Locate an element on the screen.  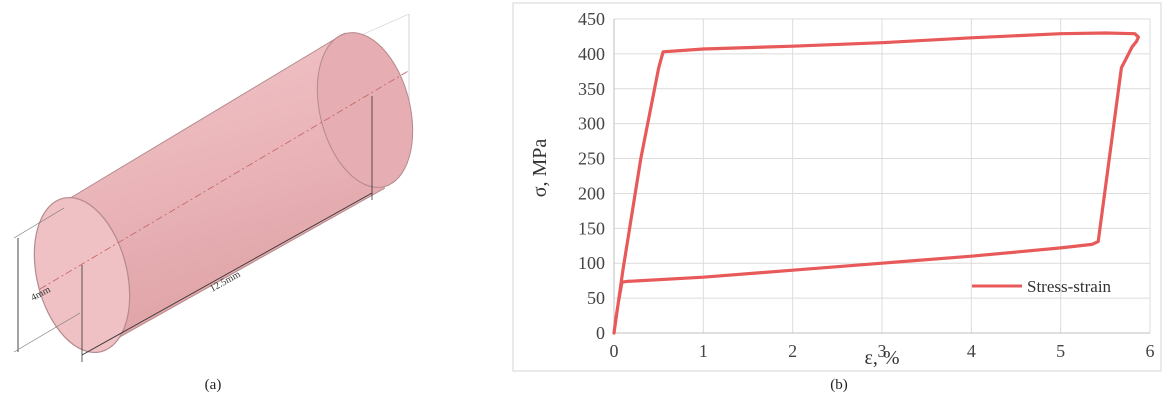
x-tick-label: 5 is located at coordinates (1060, 351).